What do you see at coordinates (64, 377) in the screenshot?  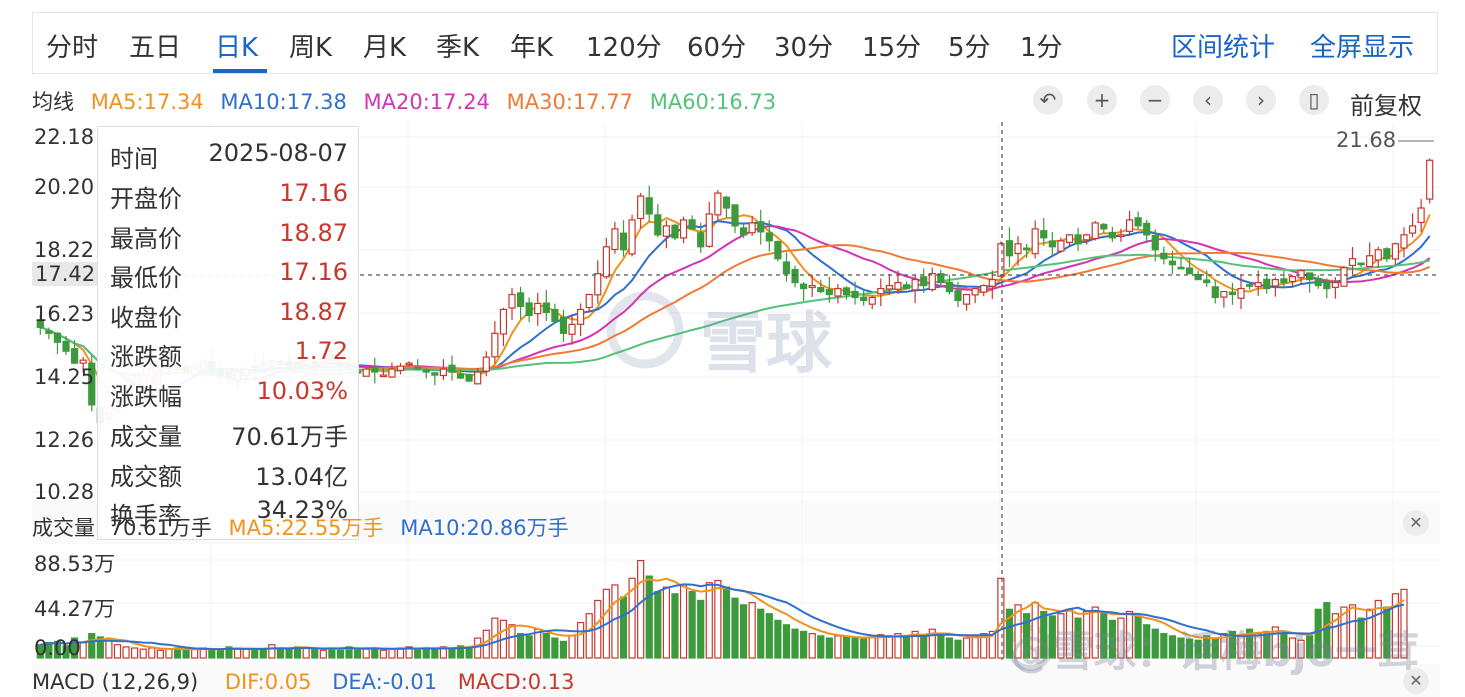 I see `price-tick: 14.25` at bounding box center [64, 377].